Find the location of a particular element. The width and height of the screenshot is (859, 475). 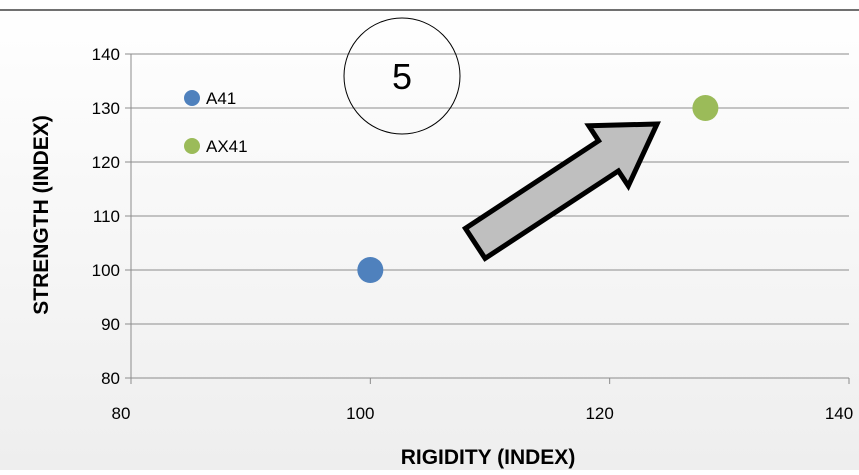

y-tick-label: 100 is located at coordinates (106, 270).